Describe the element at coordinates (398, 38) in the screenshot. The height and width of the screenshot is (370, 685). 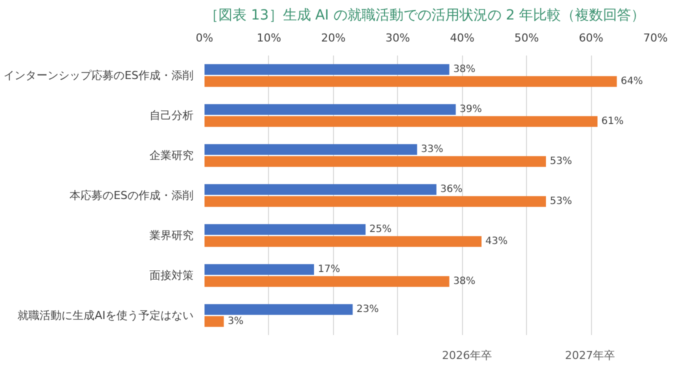
I see `x-tick-label: 30%` at that location.